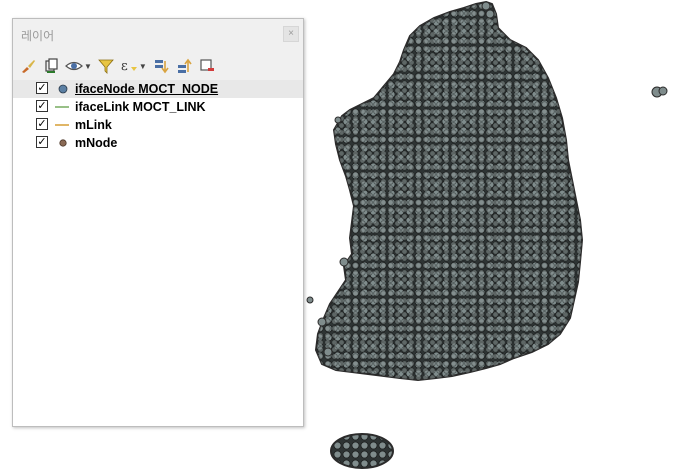 This screenshot has height=473, width=680. What do you see at coordinates (158, 35) in the screenshot?
I see `panel-header: 레이어 ×` at bounding box center [158, 35].